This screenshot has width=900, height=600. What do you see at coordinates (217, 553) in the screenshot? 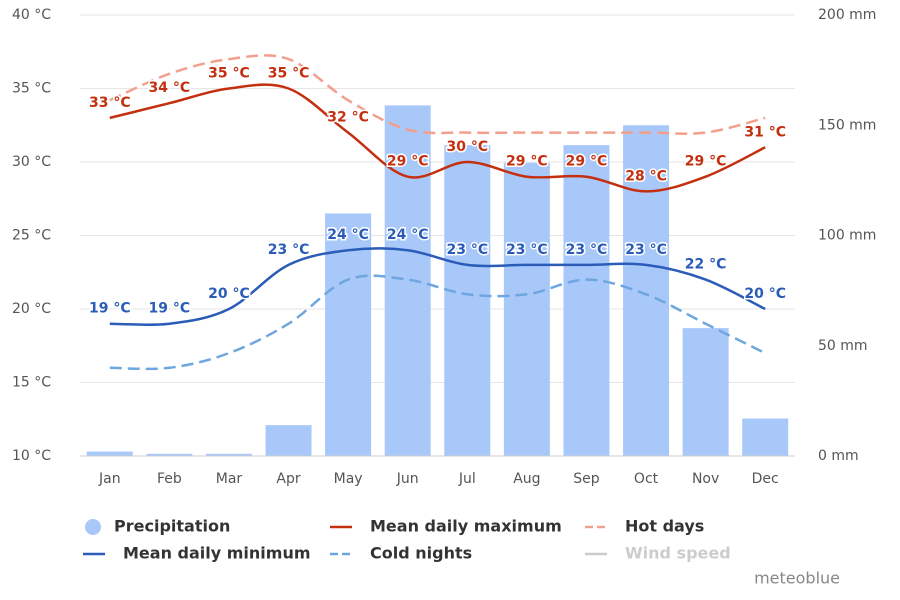
I see `legend-label: Mean daily minimum` at bounding box center [217, 553].